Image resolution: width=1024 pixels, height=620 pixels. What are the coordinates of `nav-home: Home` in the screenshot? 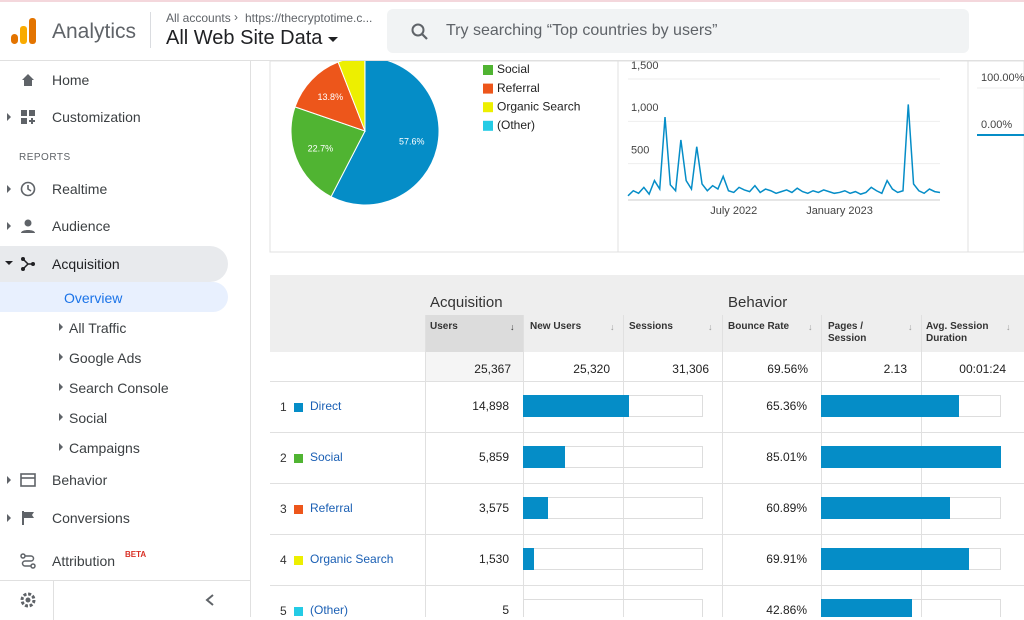 It's located at (70, 80).